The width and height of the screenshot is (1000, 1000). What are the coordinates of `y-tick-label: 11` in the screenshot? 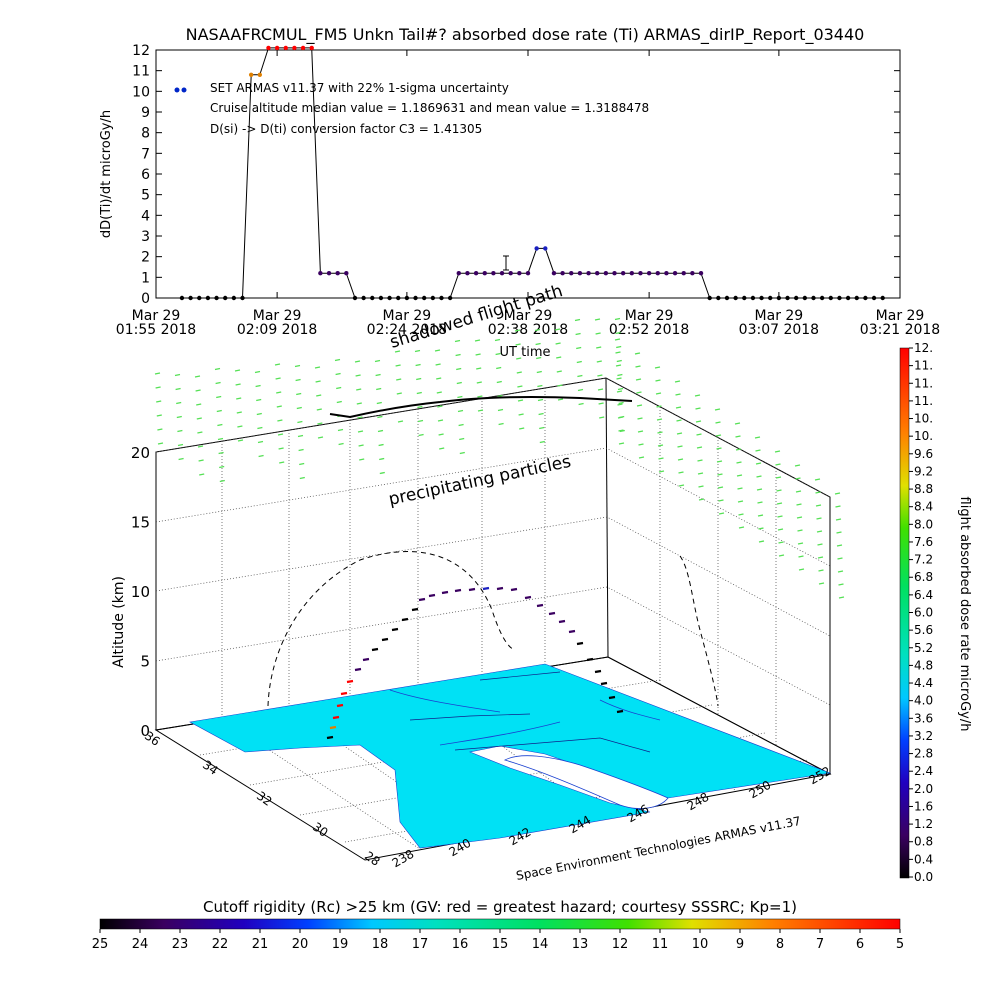 It's located at (141, 72).